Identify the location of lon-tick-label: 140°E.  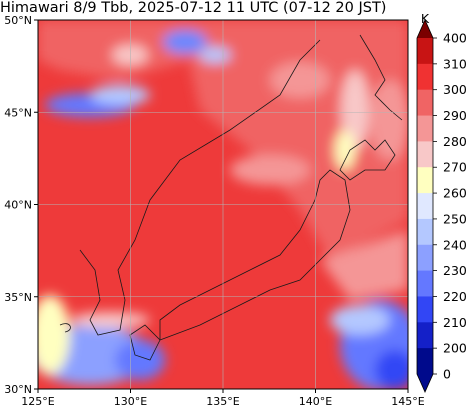
(315, 401).